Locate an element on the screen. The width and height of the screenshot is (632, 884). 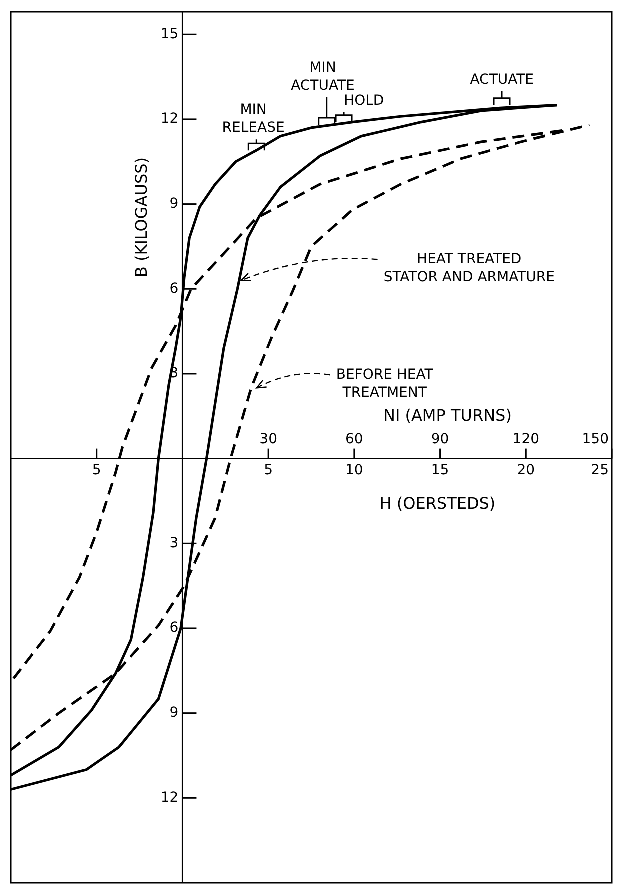
y-tick-label: 3 is located at coordinates (174, 543).